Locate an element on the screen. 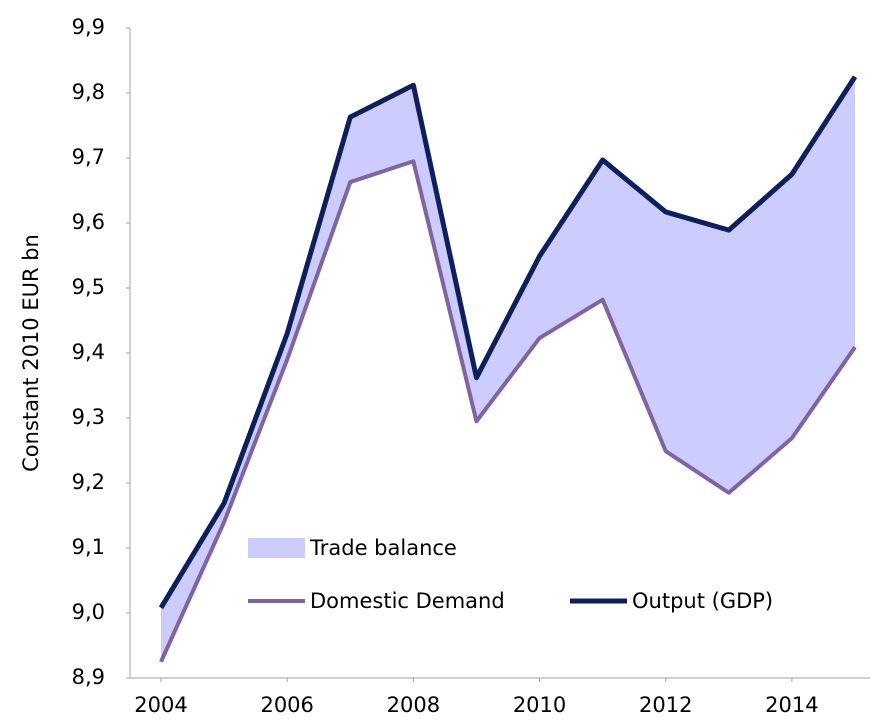 The image size is (874, 722). legend-label: Domestic Demand is located at coordinates (407, 601).